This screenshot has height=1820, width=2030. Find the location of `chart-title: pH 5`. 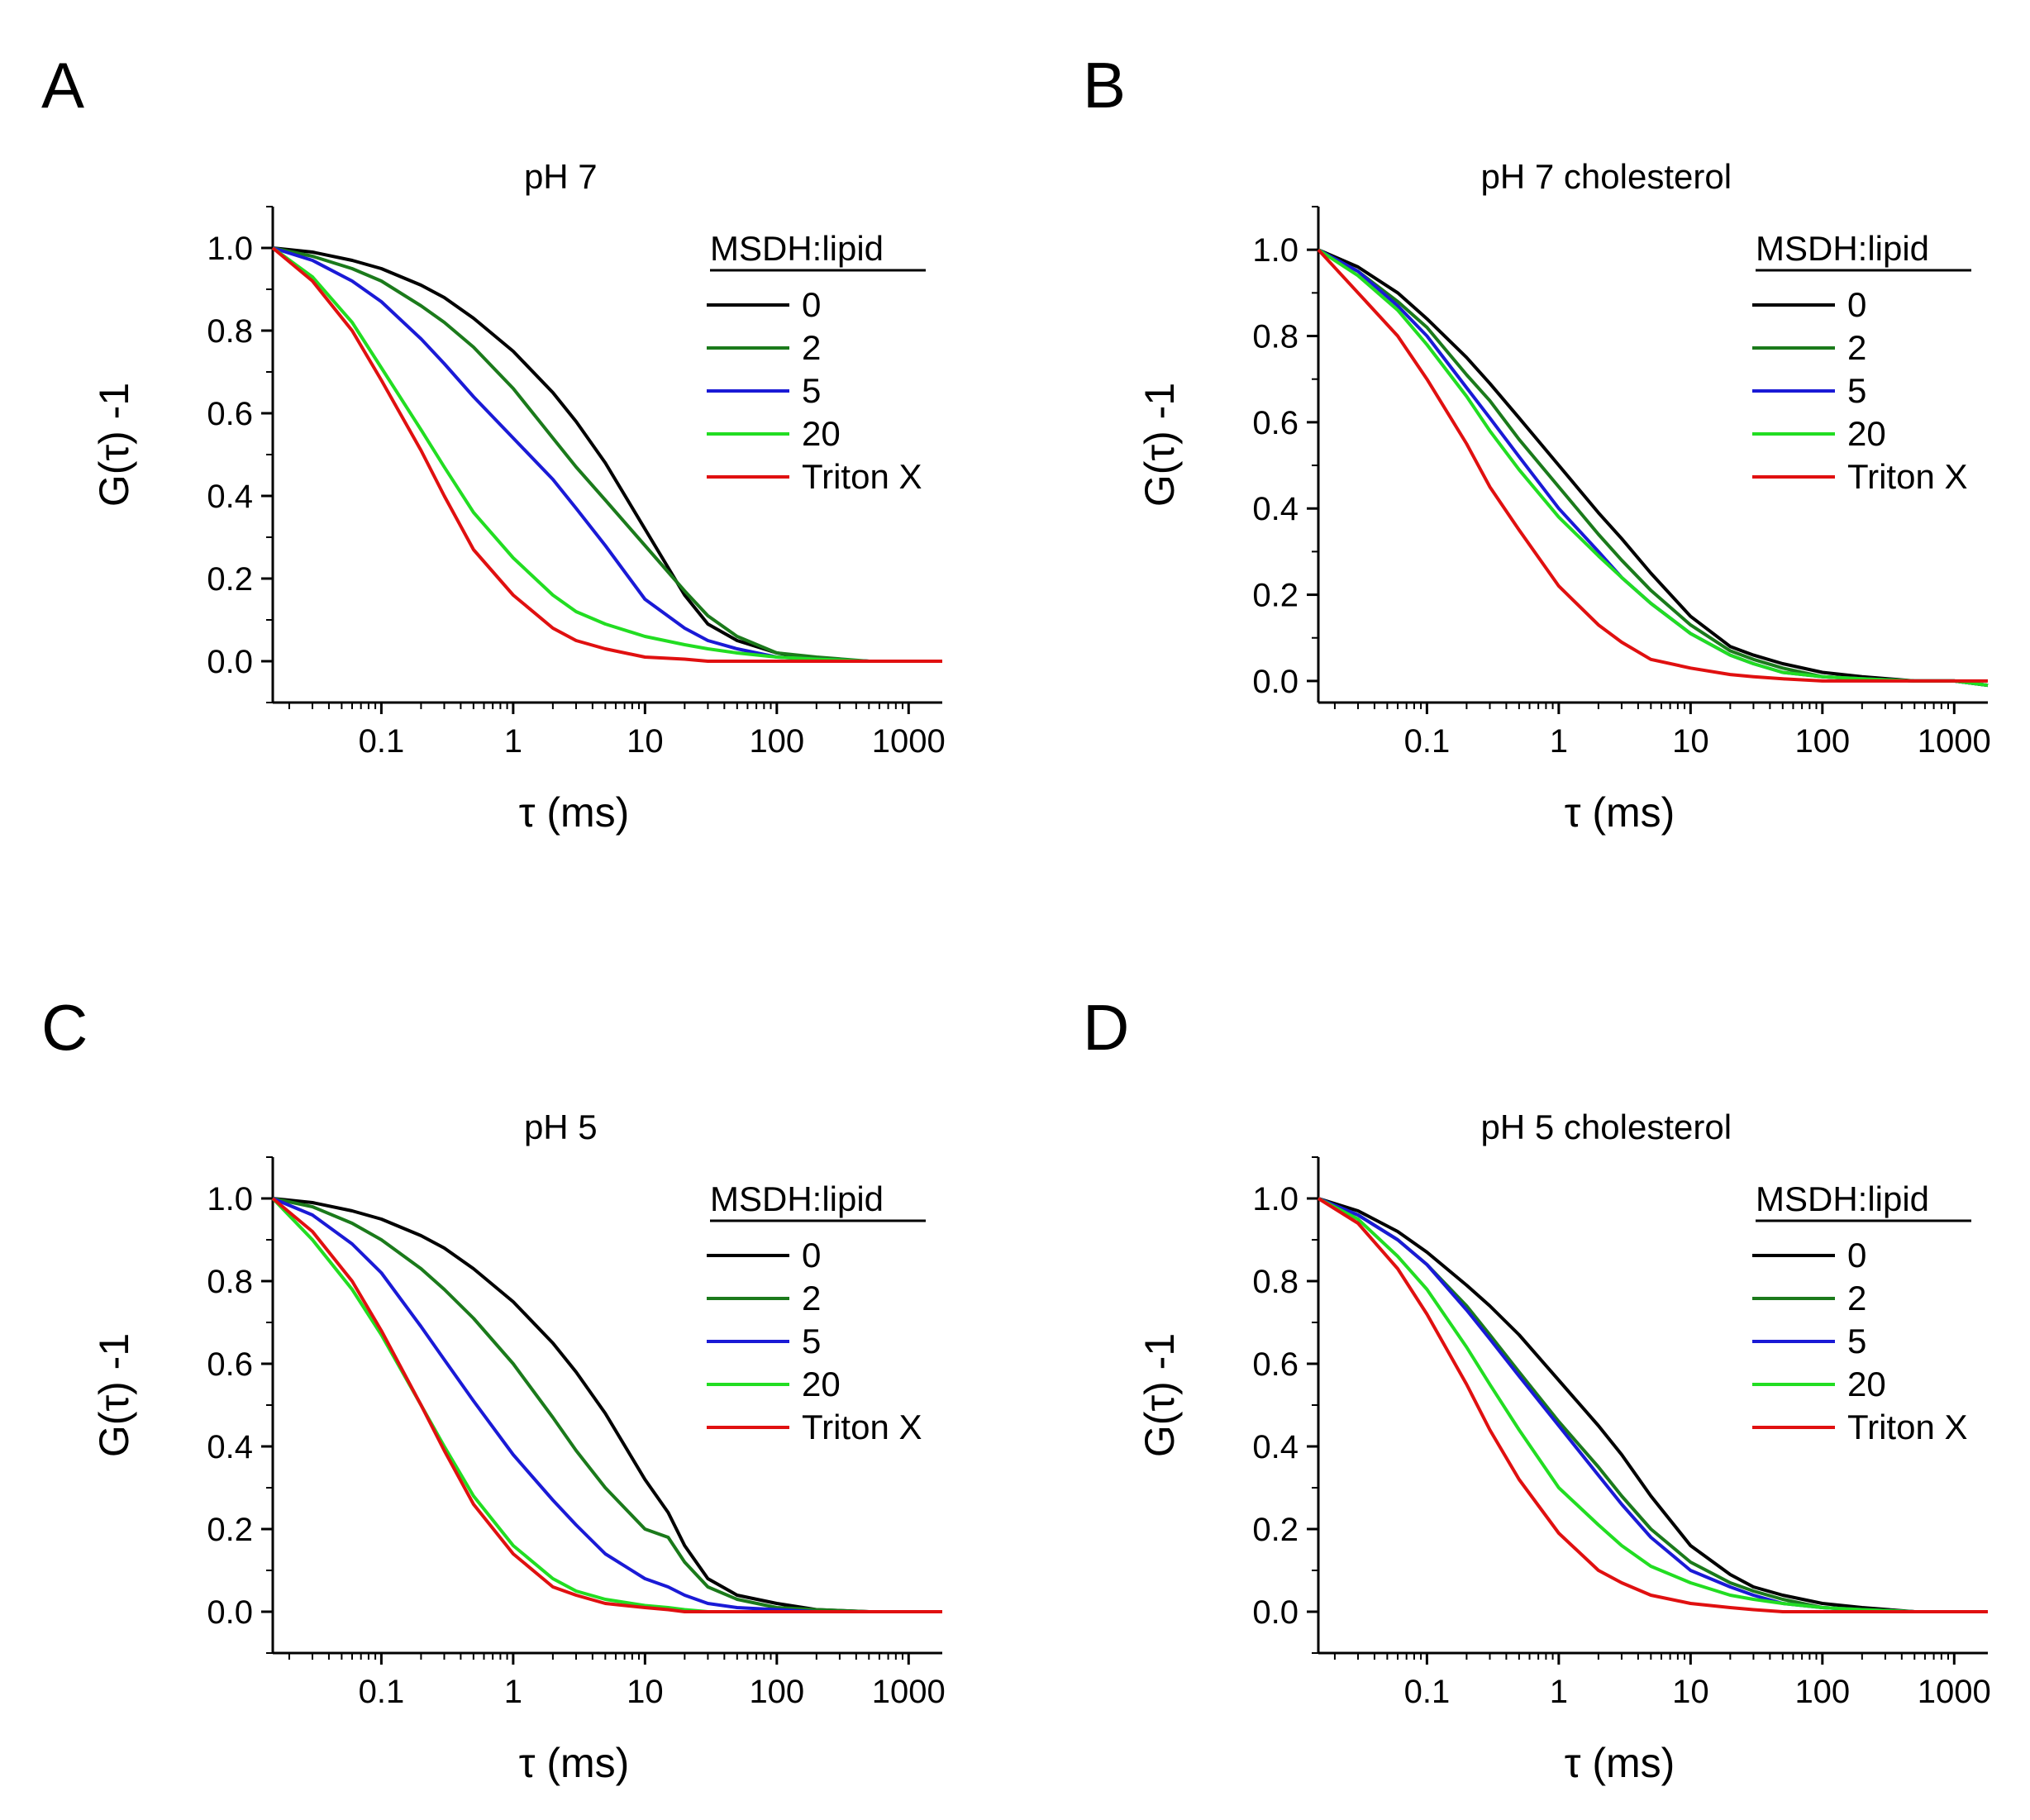

chart-title: pH 5 is located at coordinates (561, 1127).